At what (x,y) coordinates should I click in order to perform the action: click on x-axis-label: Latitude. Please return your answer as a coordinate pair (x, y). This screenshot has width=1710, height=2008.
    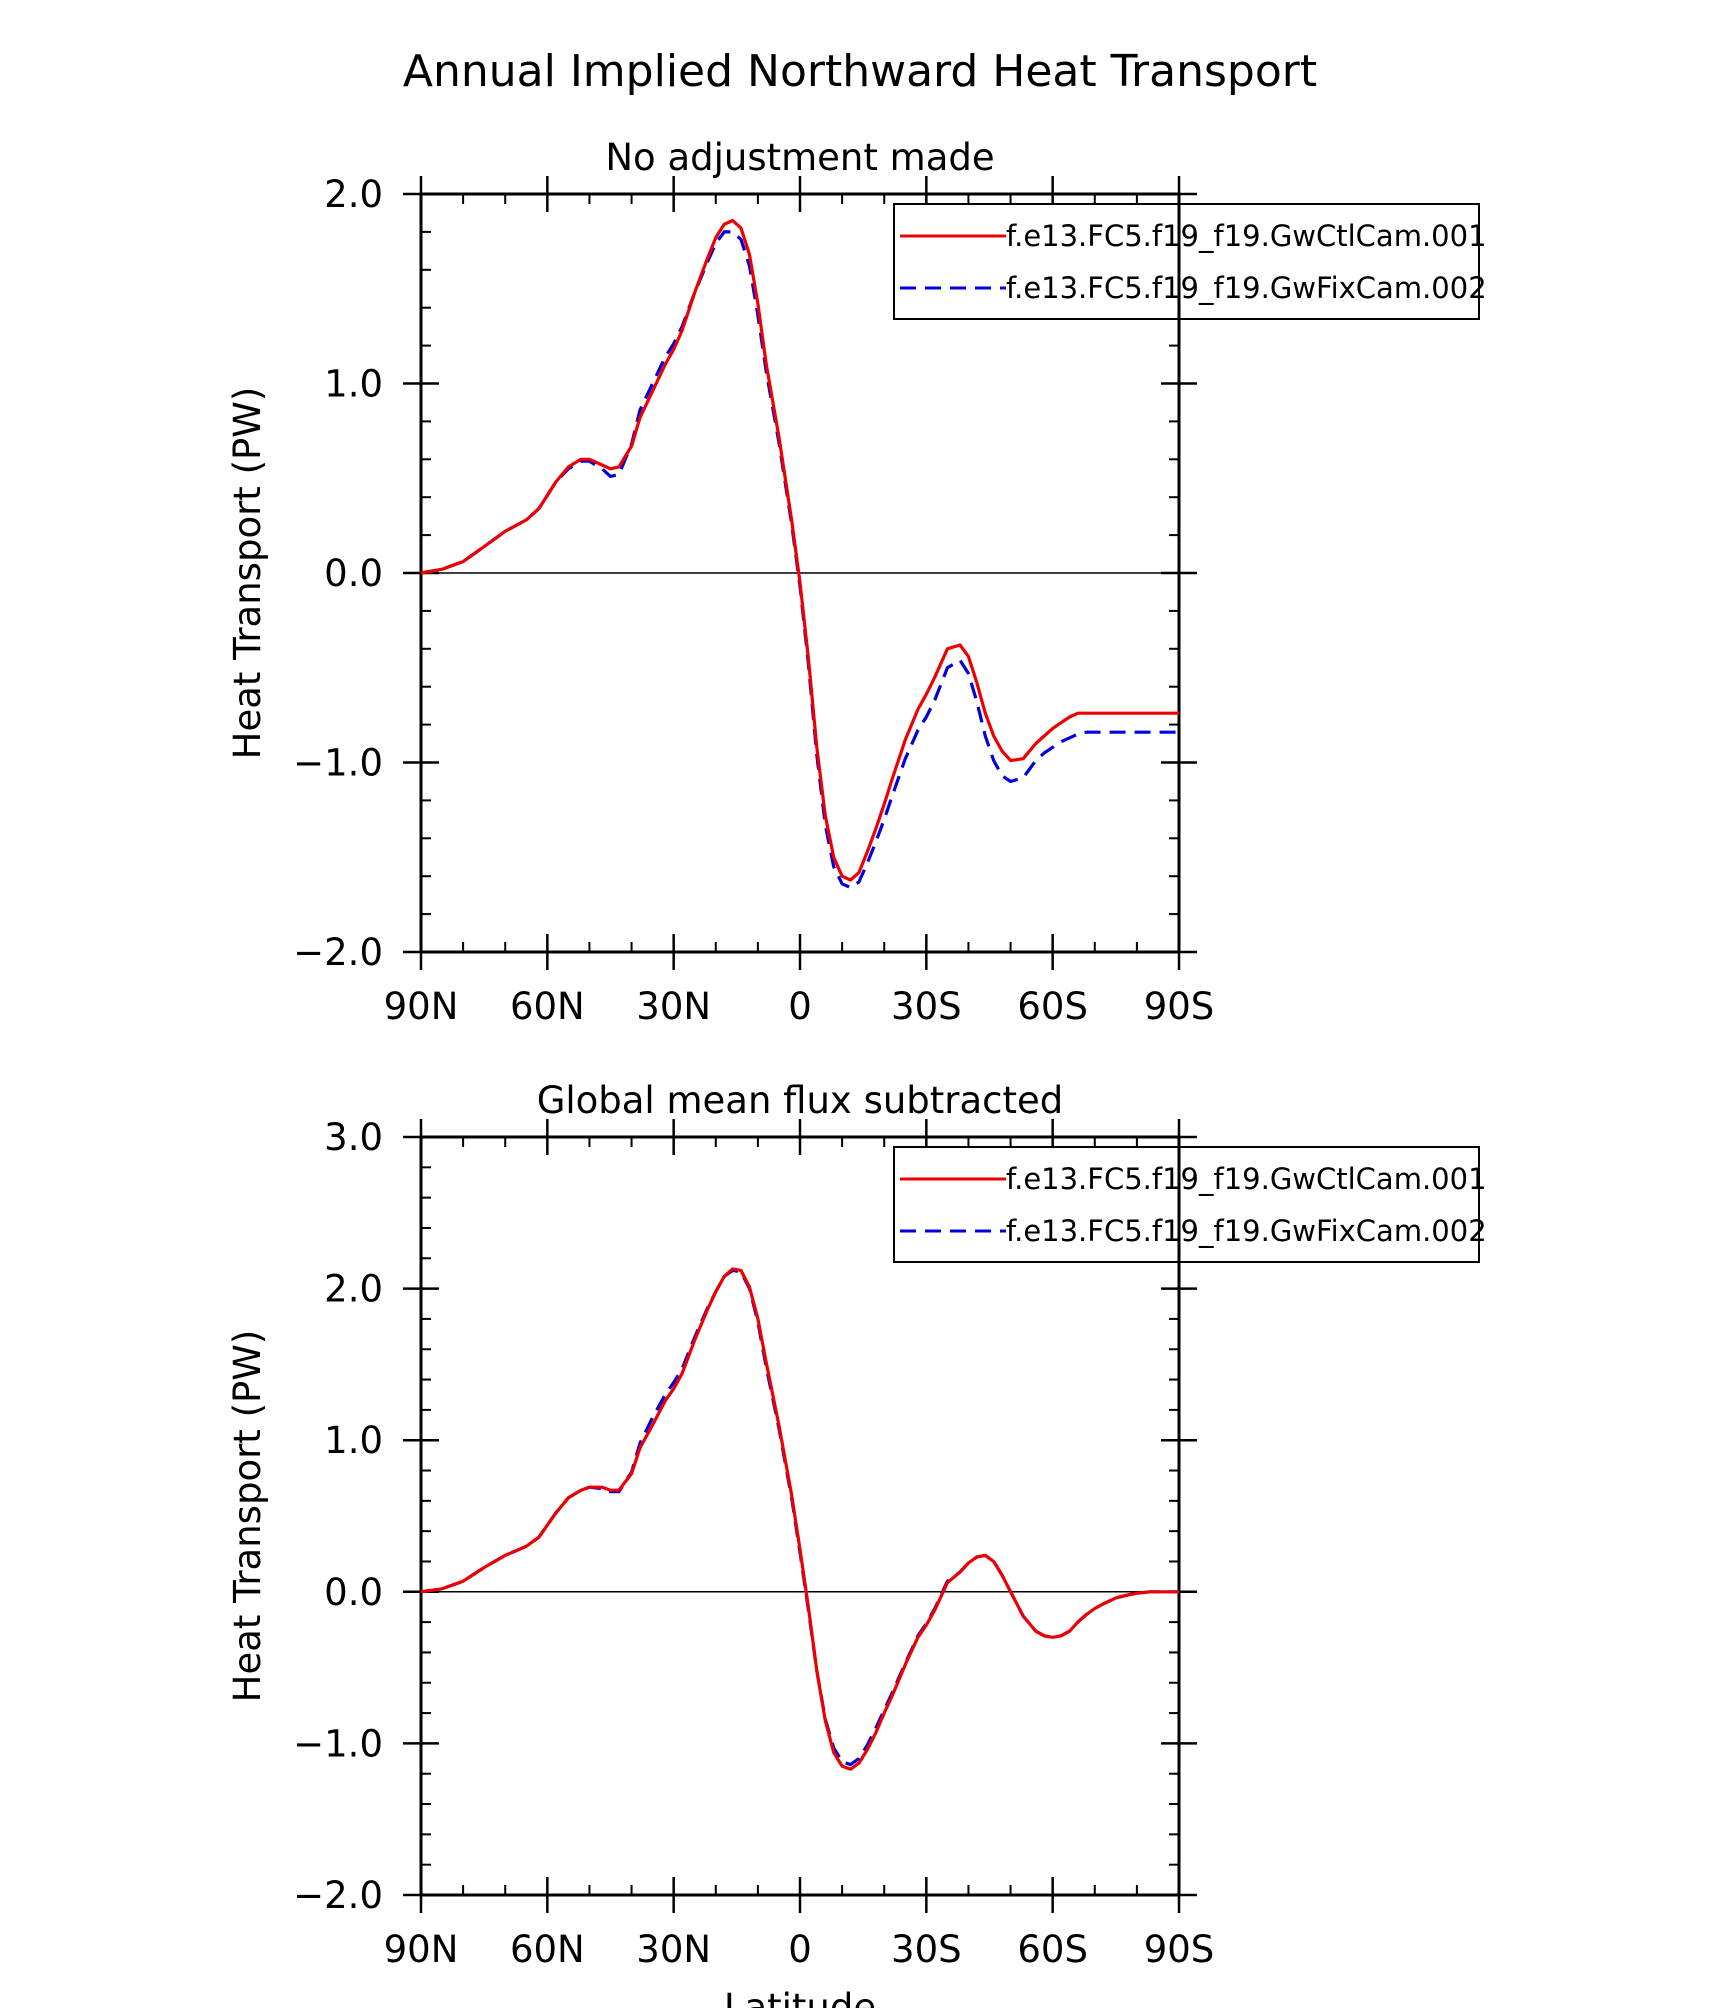
    Looking at the image, I should click on (800, 1997).